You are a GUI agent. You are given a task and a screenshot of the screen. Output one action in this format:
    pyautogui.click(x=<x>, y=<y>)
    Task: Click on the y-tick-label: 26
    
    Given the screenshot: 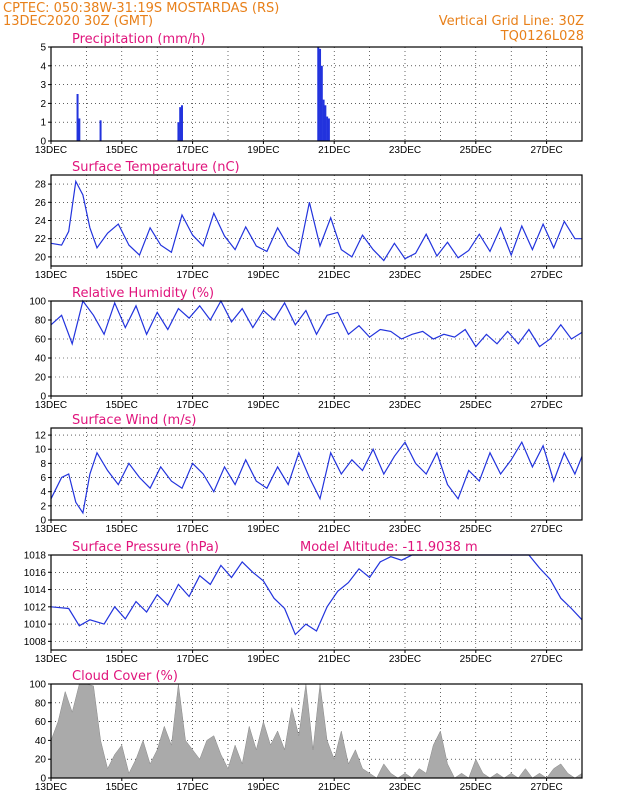 What is the action you would take?
    pyautogui.click(x=41, y=203)
    